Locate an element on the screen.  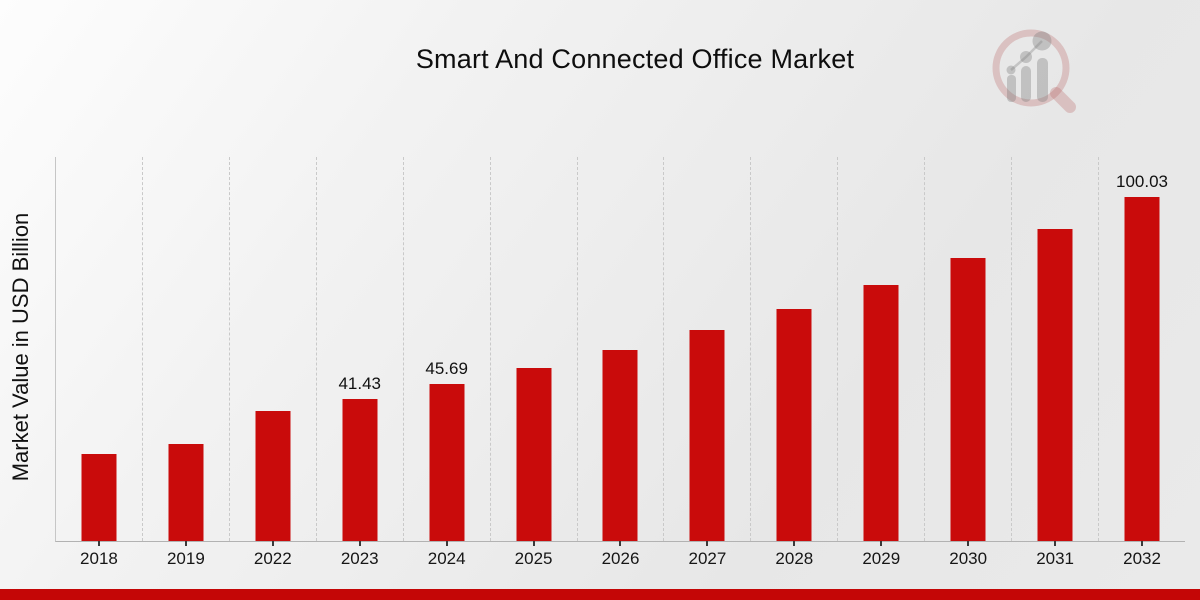
bar-slot-2023: 41.43 2023 is located at coordinates (359, 362).